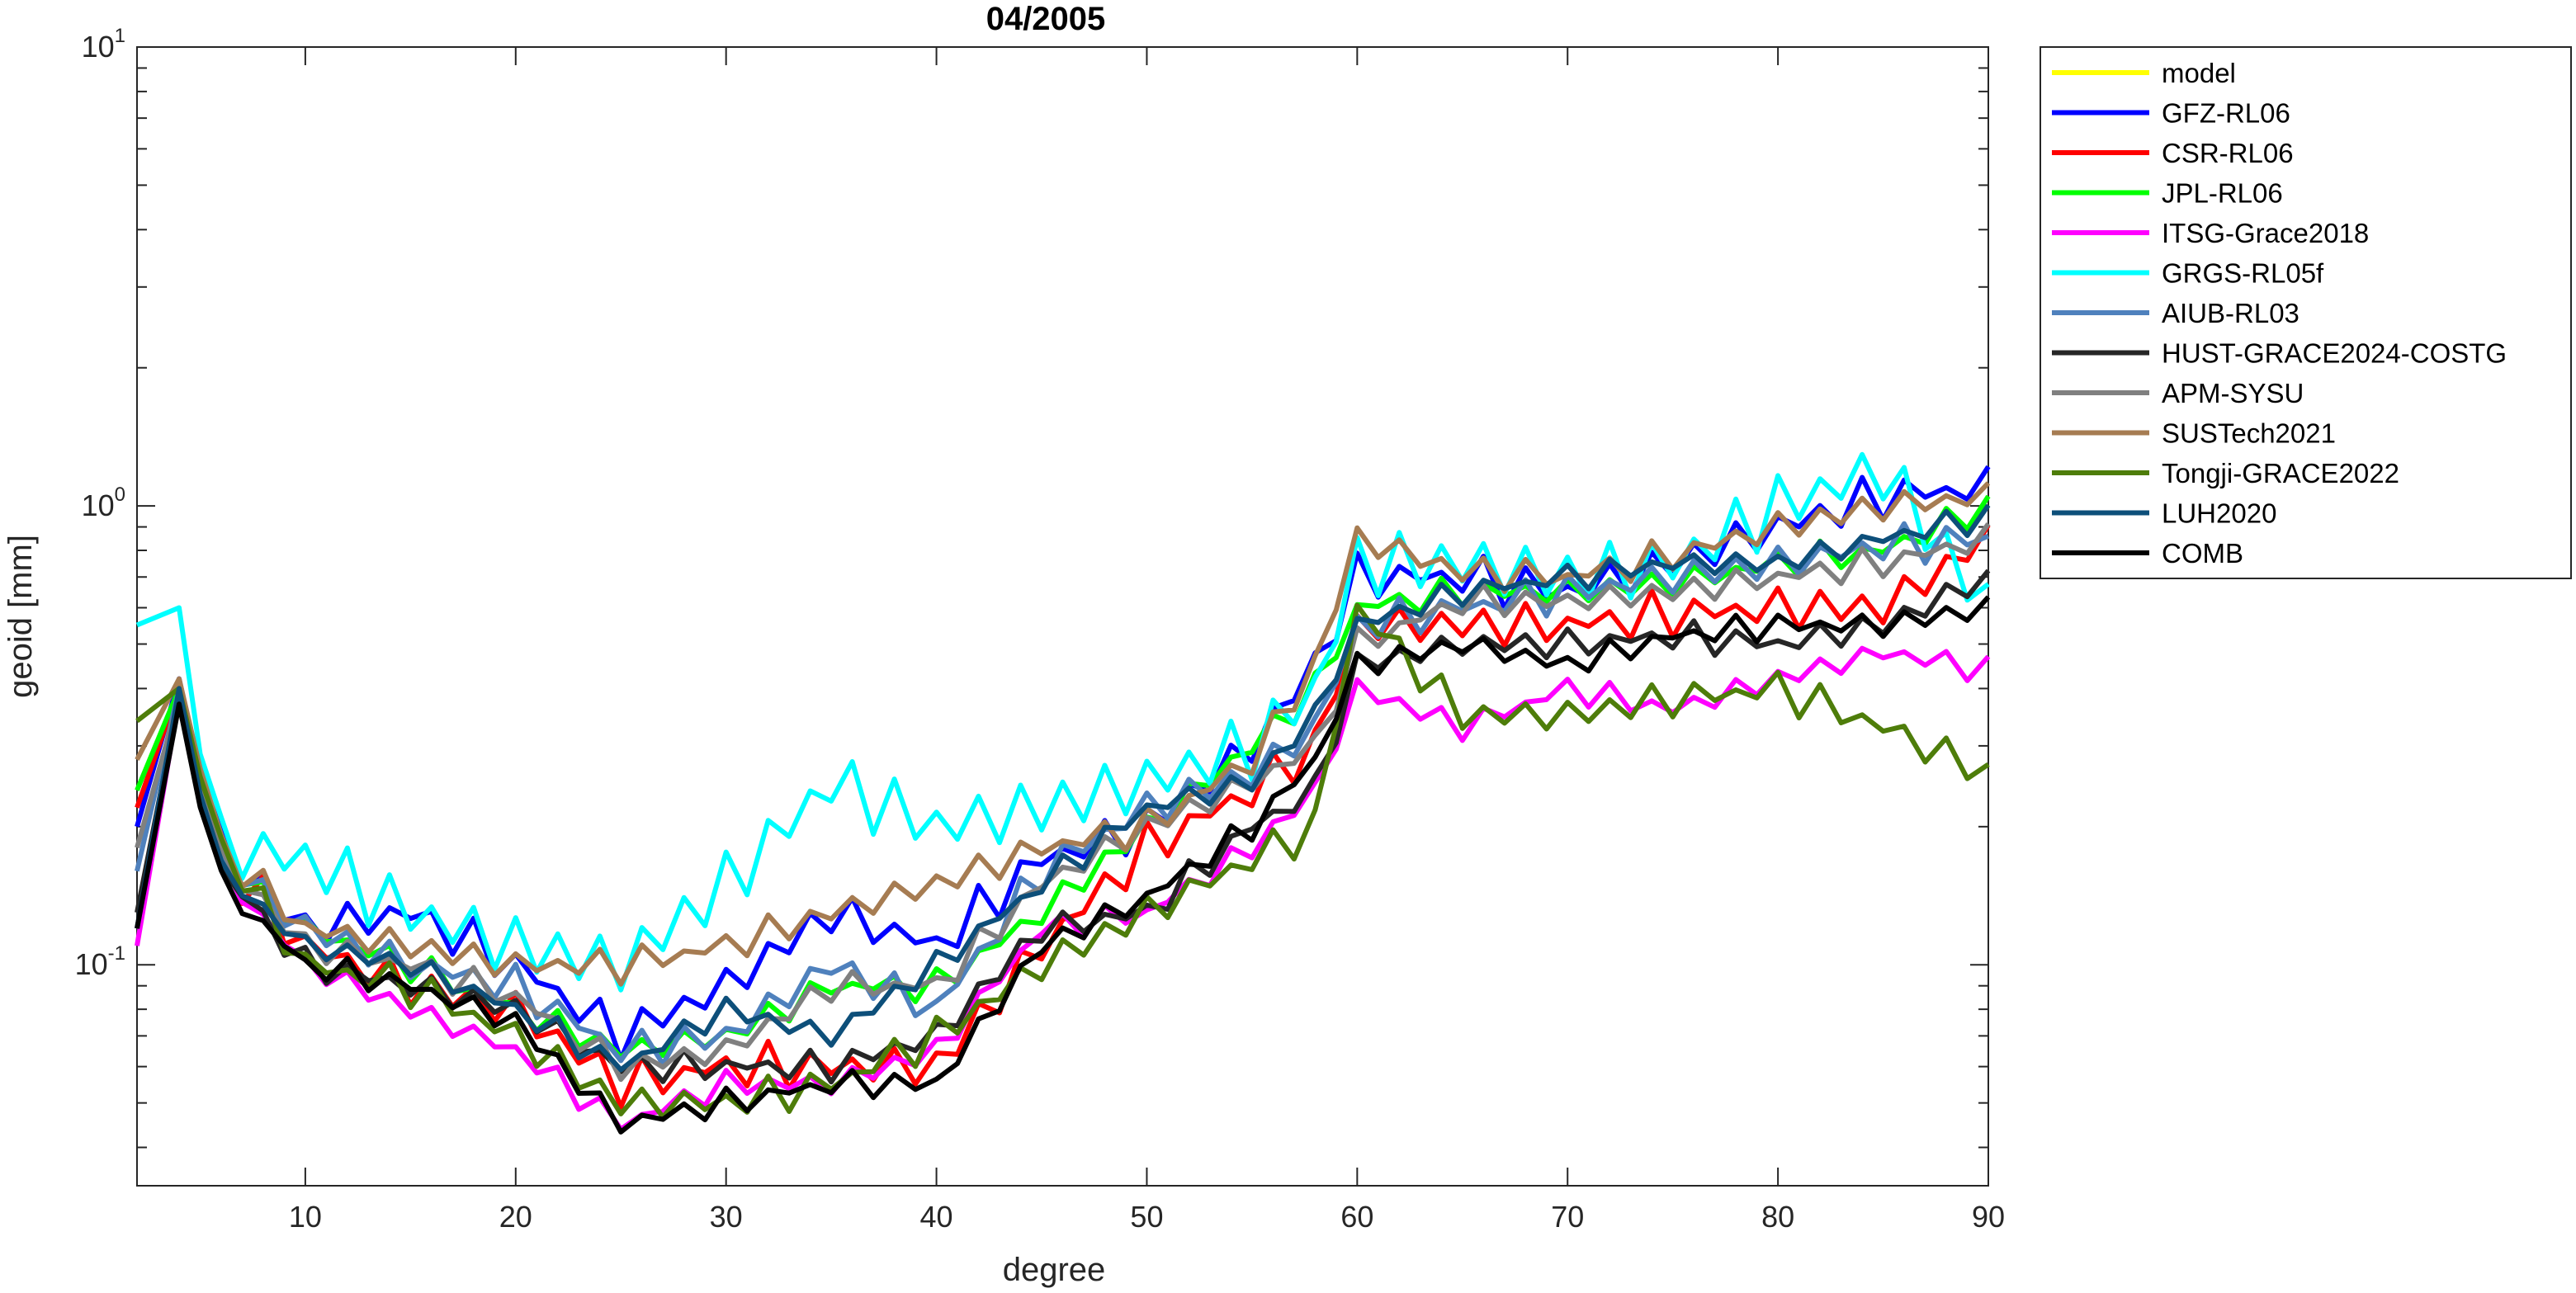 The width and height of the screenshot is (2576, 1293). What do you see at coordinates (2228, 153) in the screenshot?
I see `legend-label: CSR-RL06` at bounding box center [2228, 153].